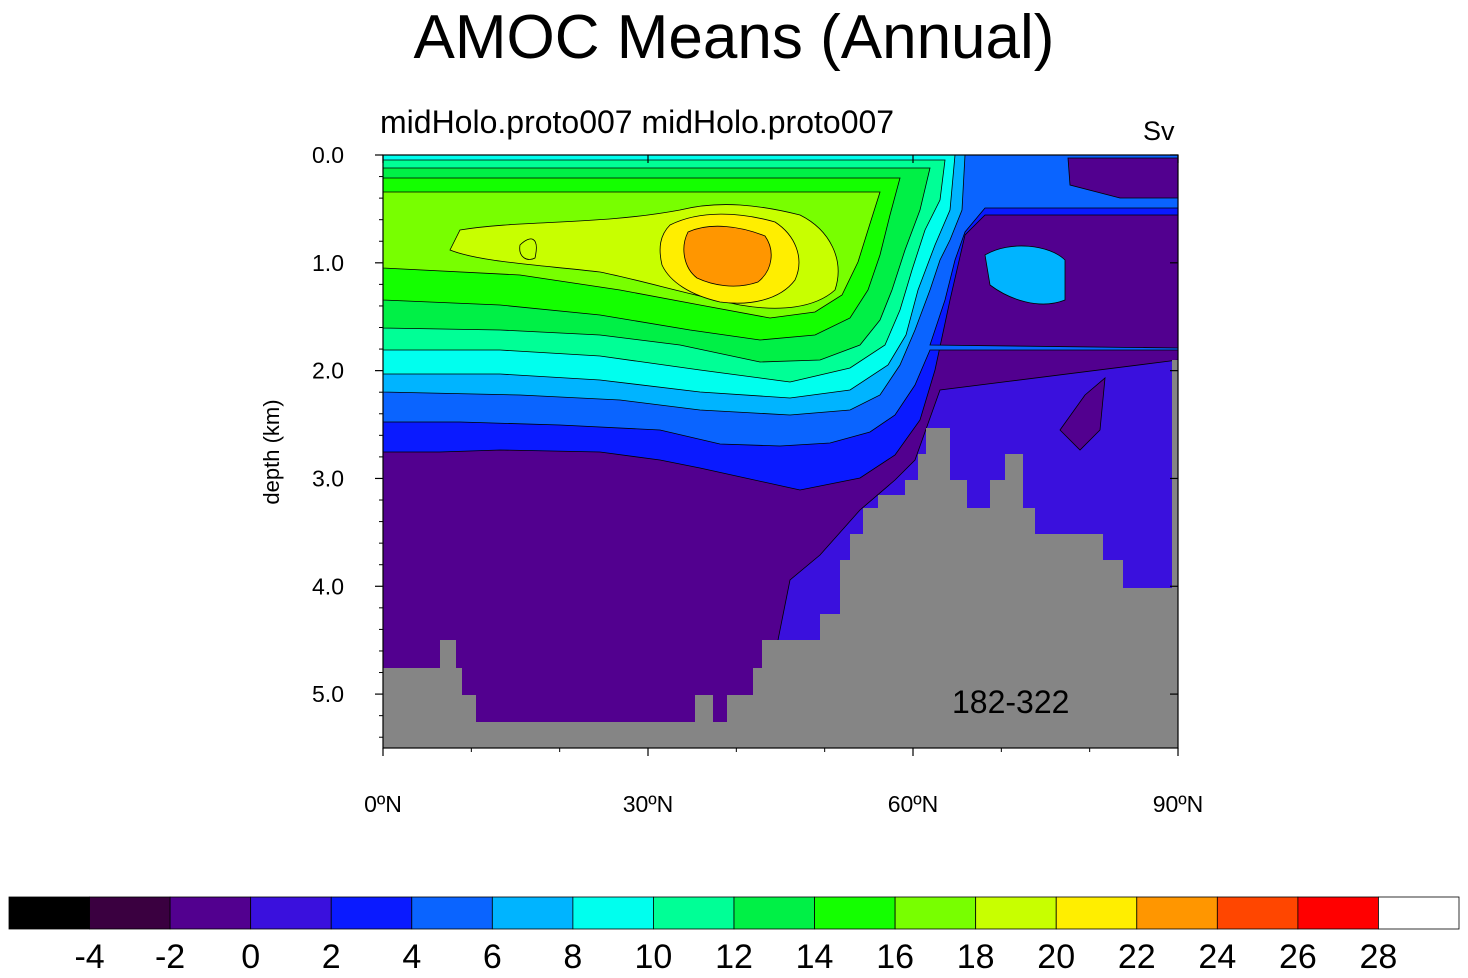  What do you see at coordinates (328, 586) in the screenshot?
I see `y-tick-label: 4.0` at bounding box center [328, 586].